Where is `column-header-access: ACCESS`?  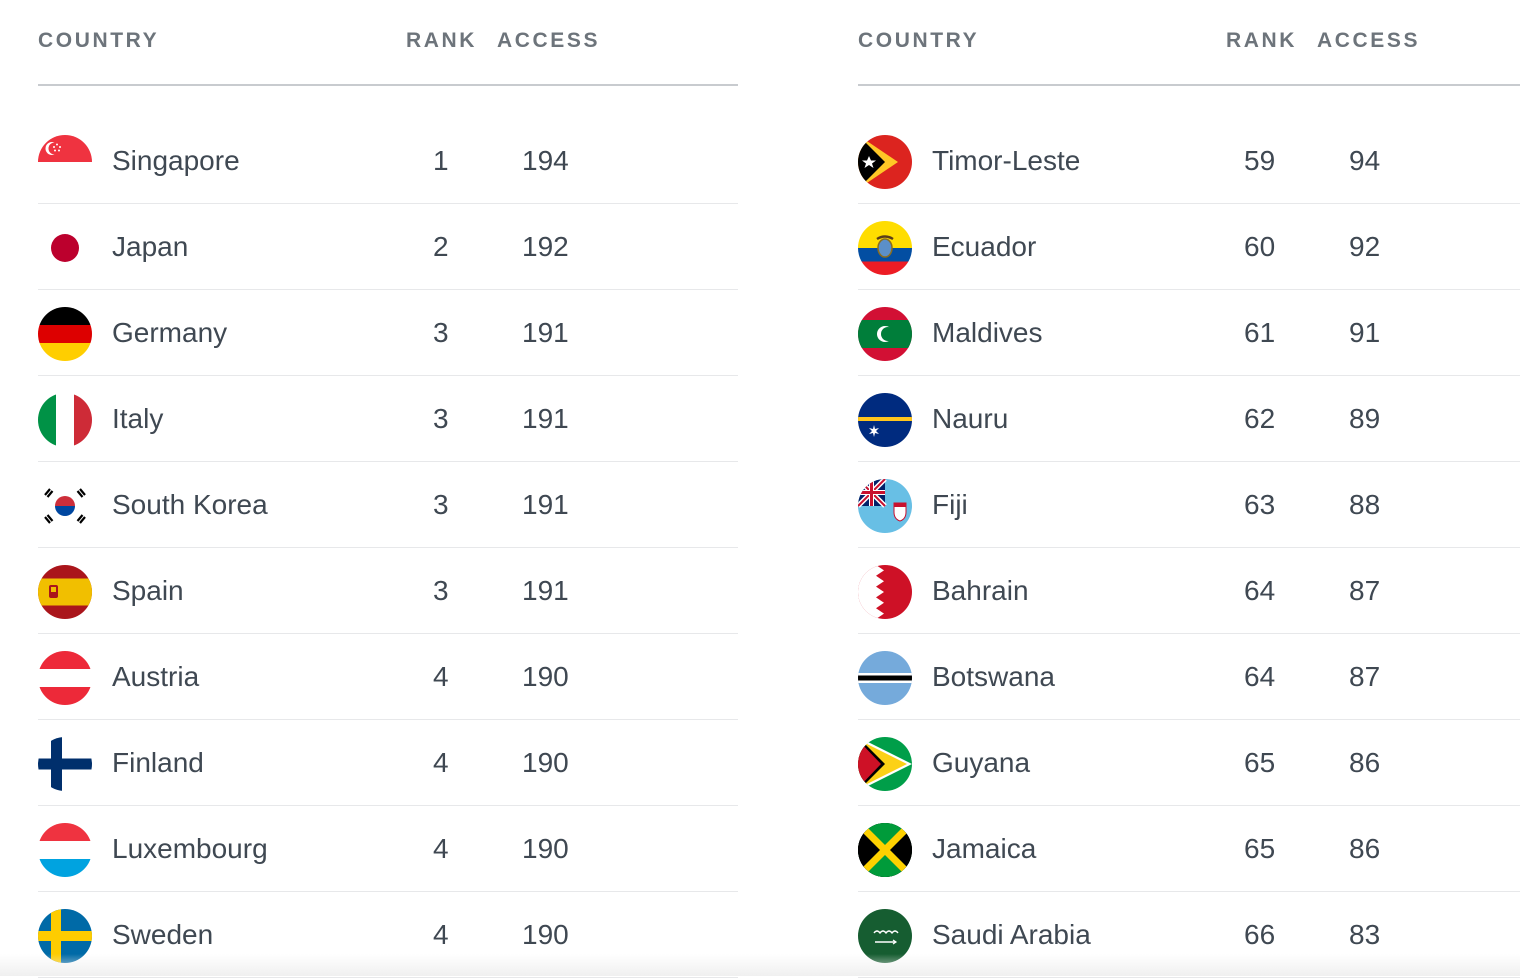
column-header-access: ACCESS is located at coordinates (1369, 40).